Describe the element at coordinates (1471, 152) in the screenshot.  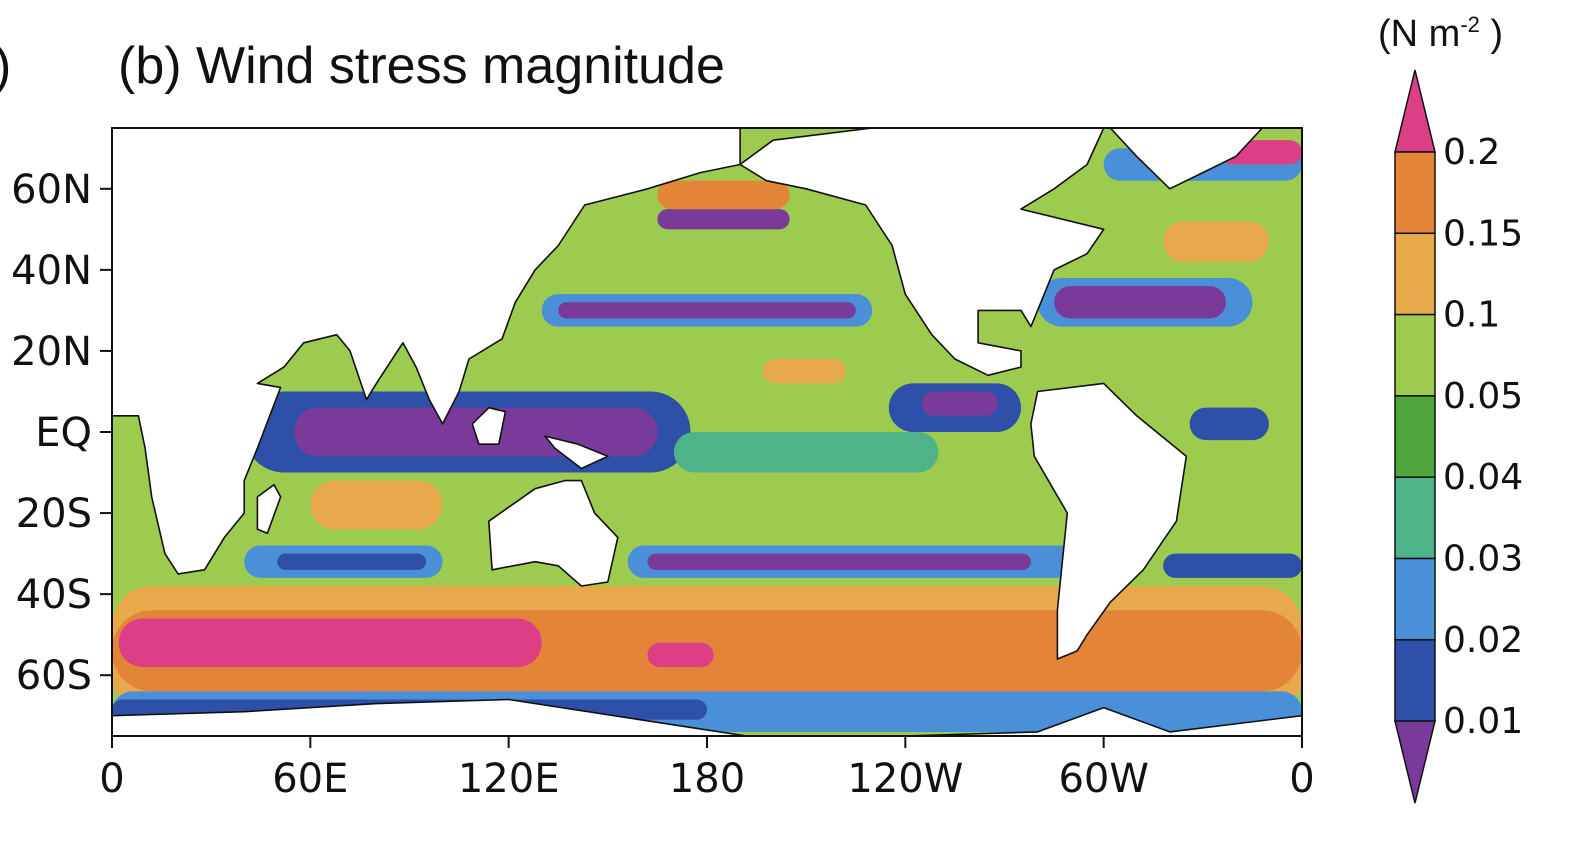
I see `colorbar-level-label: 0.2` at that location.